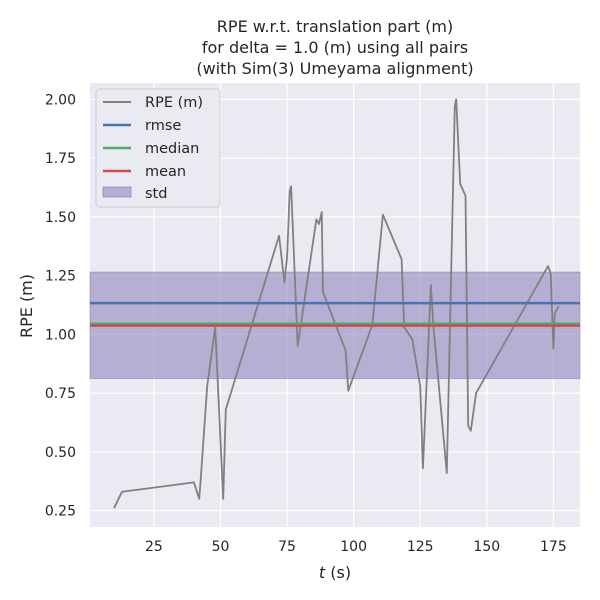 Image resolution: width=600 pixels, height=600 pixels. I want to click on x-axis-label-variable: t, so click(322, 572).